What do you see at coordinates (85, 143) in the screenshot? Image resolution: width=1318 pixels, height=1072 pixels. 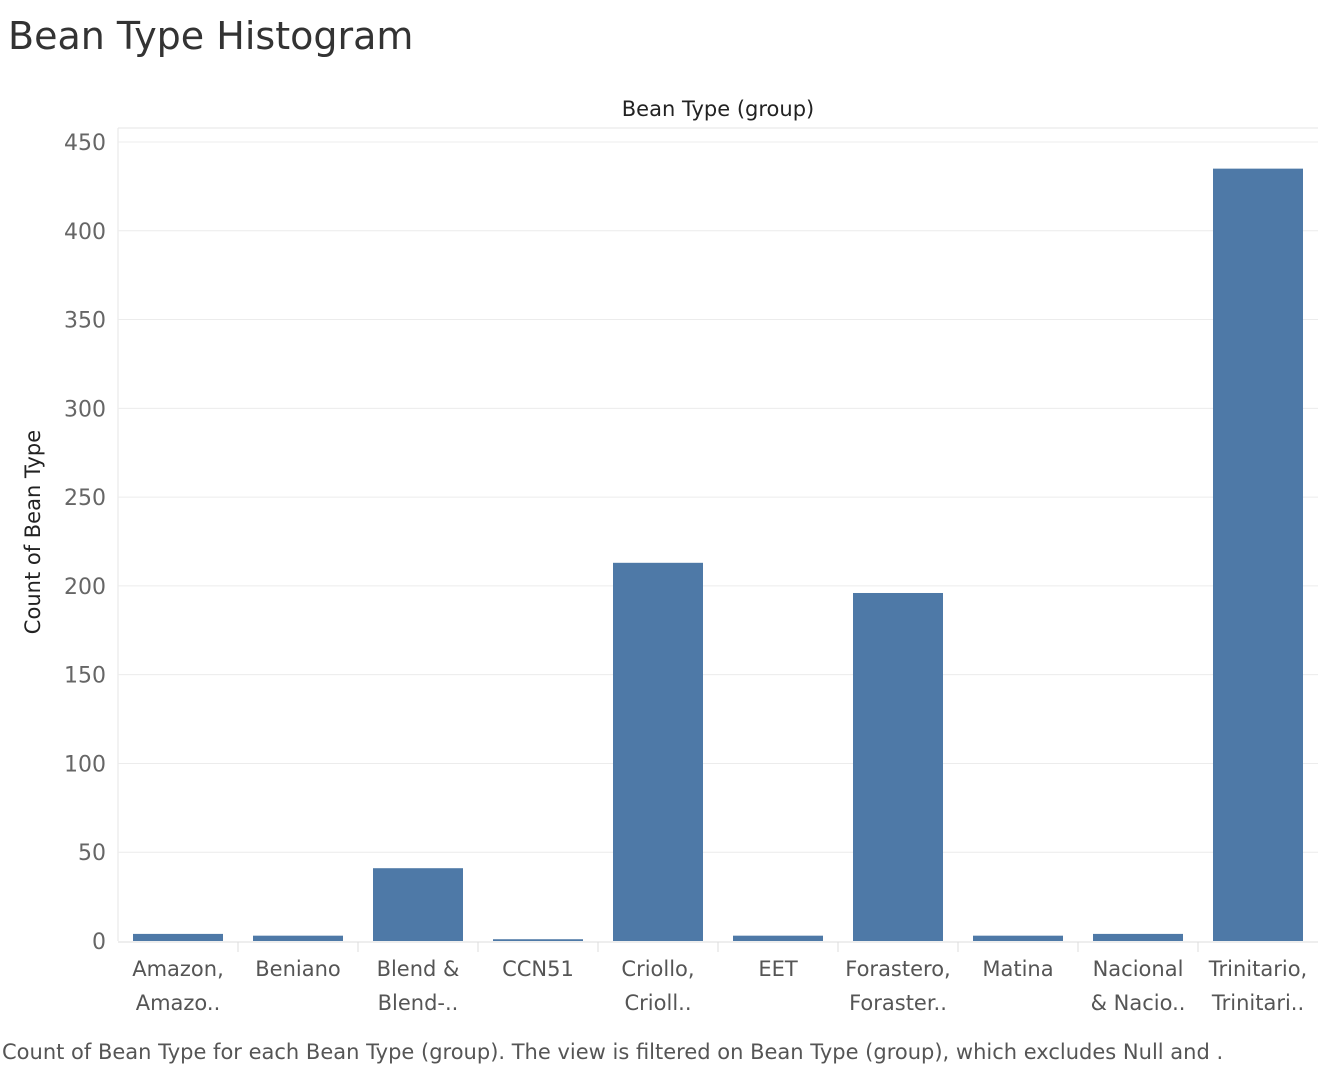 I see `y-tick-label: 450` at bounding box center [85, 143].